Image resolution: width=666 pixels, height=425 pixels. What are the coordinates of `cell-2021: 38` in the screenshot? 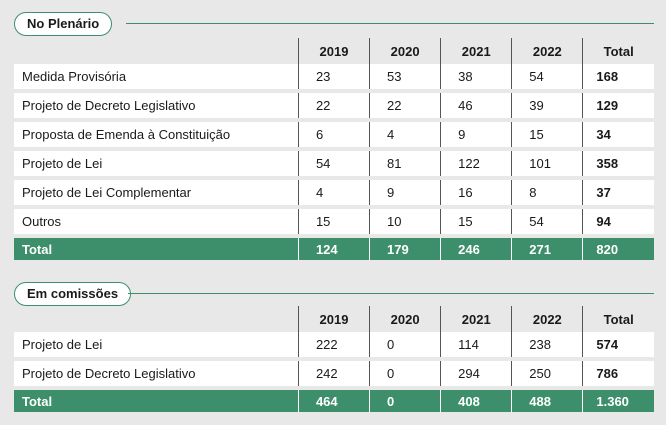 It's located at (476, 78).